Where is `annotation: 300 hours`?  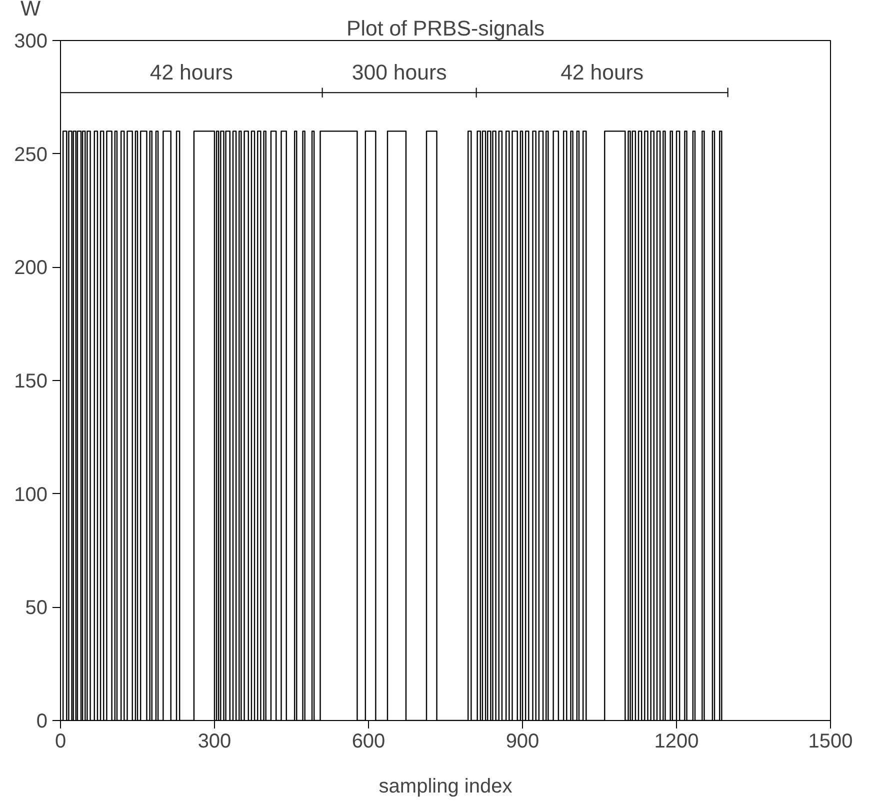
annotation: 300 hours is located at coordinates (399, 72).